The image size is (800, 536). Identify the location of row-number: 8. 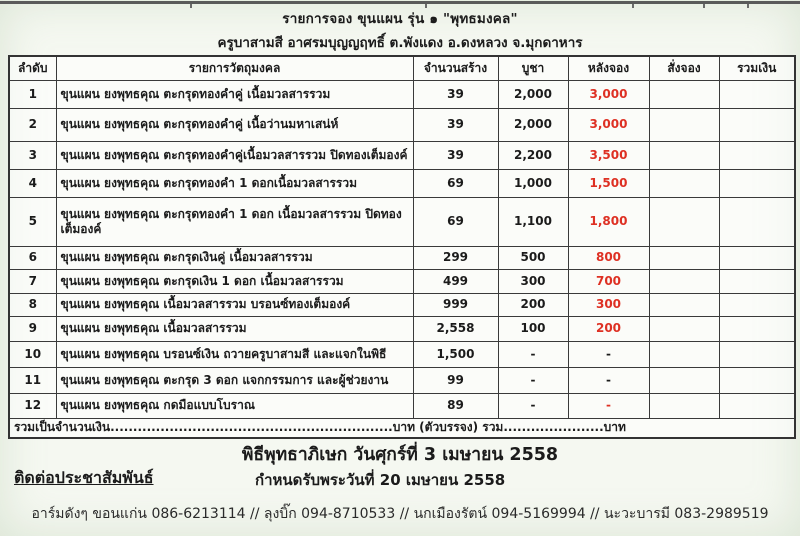
(32, 304).